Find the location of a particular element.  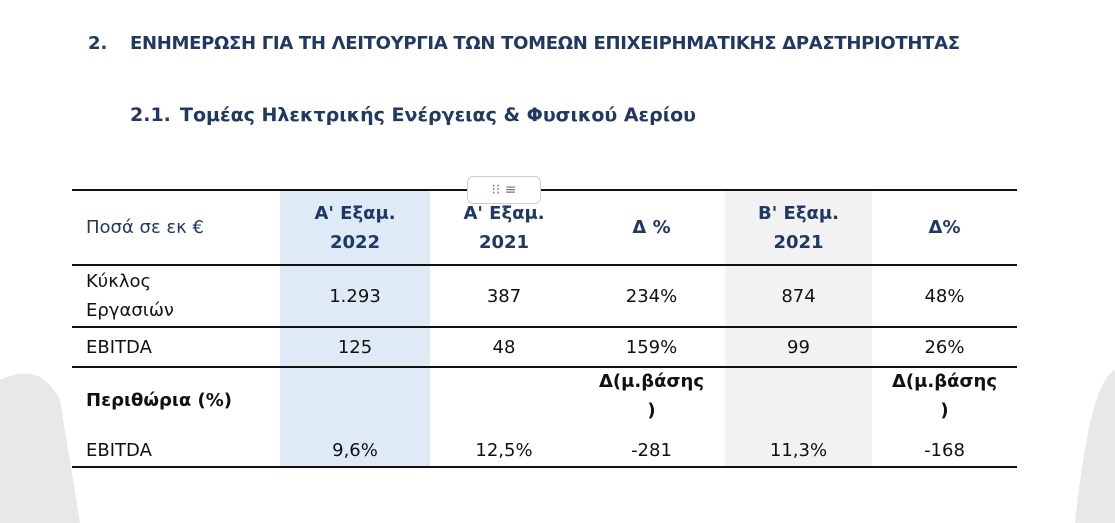

table-cell: 48 is located at coordinates (504, 347).